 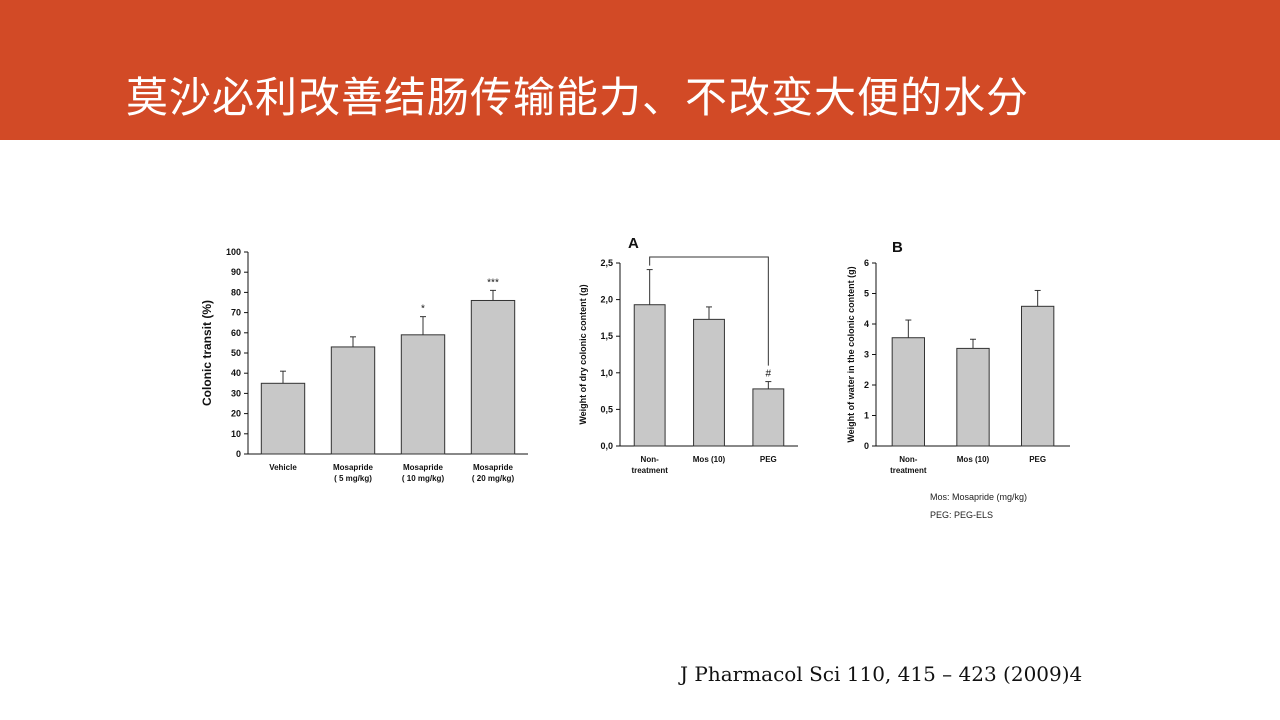 What do you see at coordinates (236, 333) in the screenshot?
I see `y-tick-label: 60` at bounding box center [236, 333].